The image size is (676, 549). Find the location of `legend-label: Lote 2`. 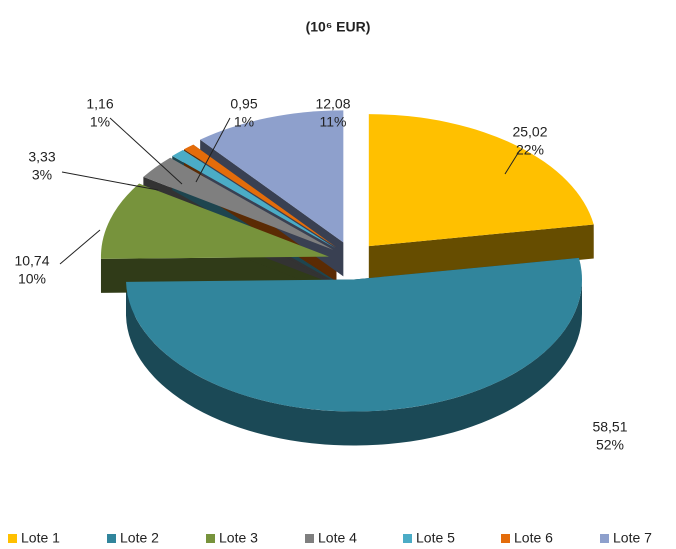

legend-label: Lote 2 is located at coordinates (139, 538).